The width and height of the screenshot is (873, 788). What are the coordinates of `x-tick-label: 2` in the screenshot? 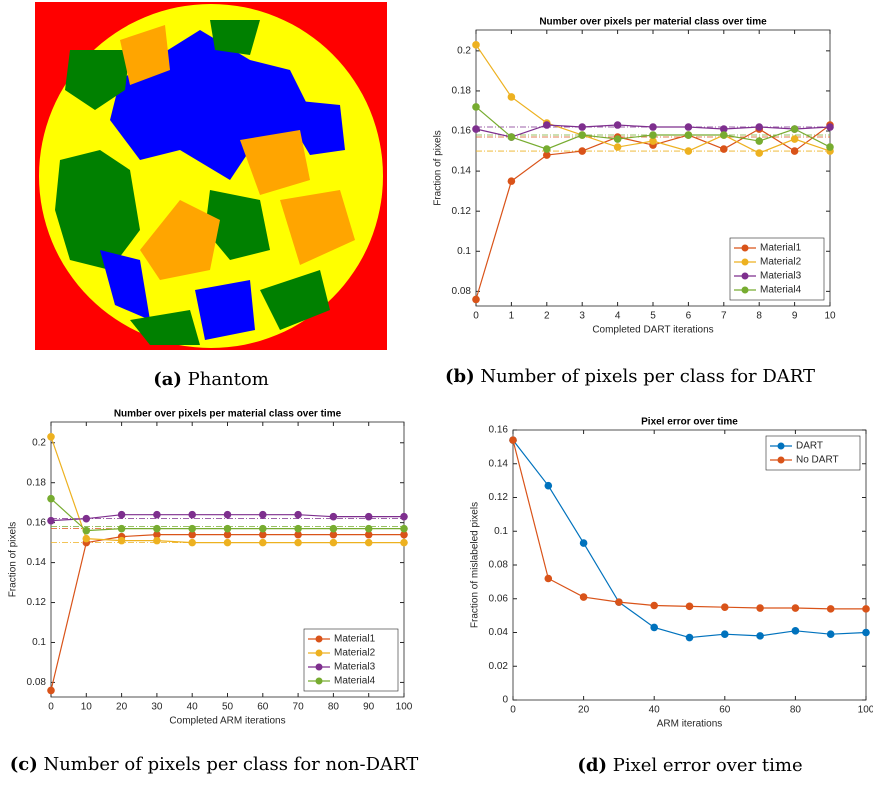 It's located at (547, 316).